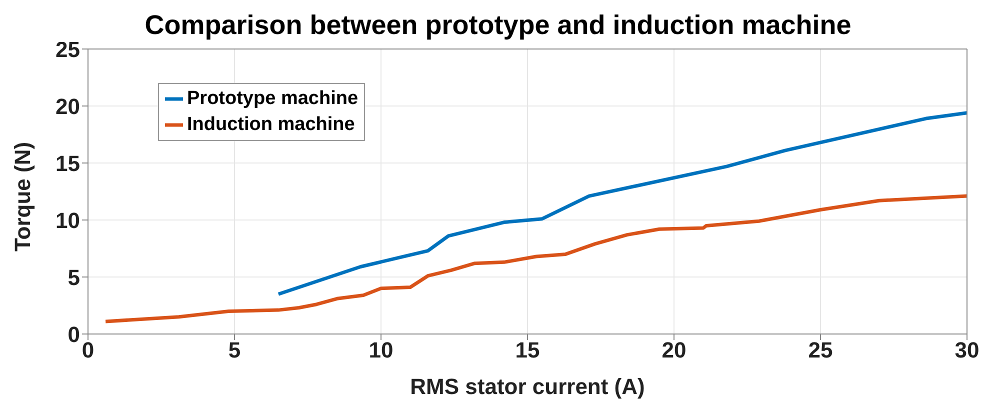 Image resolution: width=994 pixels, height=412 pixels. What do you see at coordinates (527, 386) in the screenshot?
I see `x-axis-title: RMS stator current (A)` at bounding box center [527, 386].